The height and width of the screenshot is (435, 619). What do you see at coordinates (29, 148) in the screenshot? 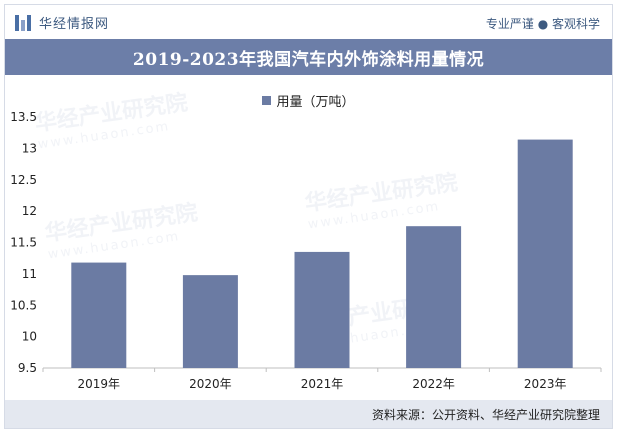
I see `y-tick-label: 13` at bounding box center [29, 148].